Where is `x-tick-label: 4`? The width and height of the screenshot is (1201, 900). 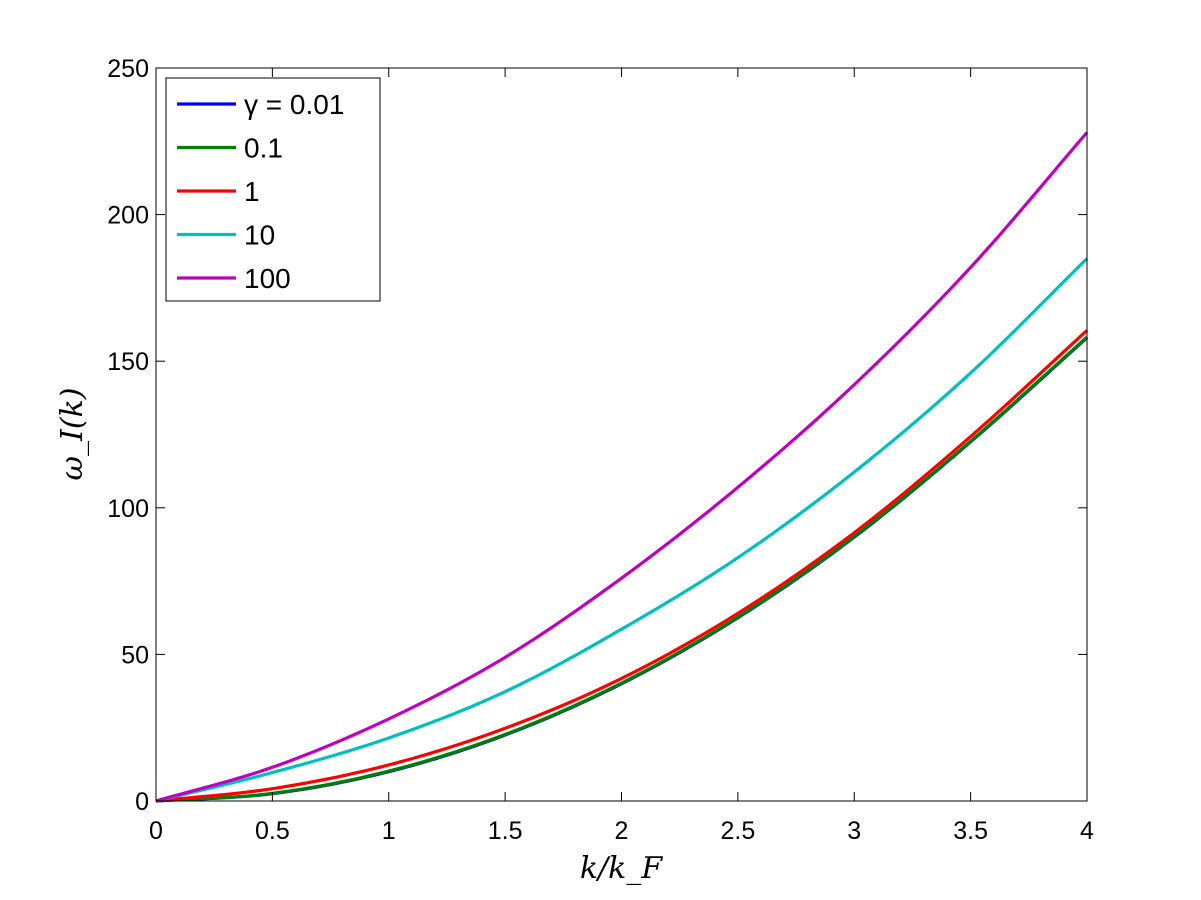
x-tick-label: 4 is located at coordinates (1087, 831).